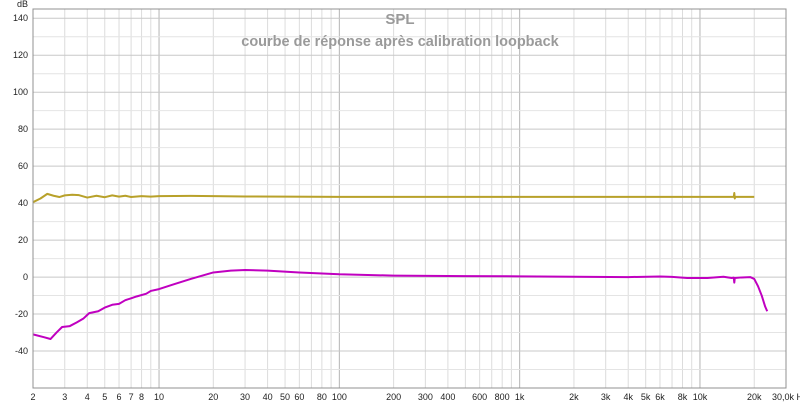 The height and width of the screenshot is (409, 800). Describe the element at coordinates (606, 397) in the screenshot. I see `x-tick-label: 3k` at that location.